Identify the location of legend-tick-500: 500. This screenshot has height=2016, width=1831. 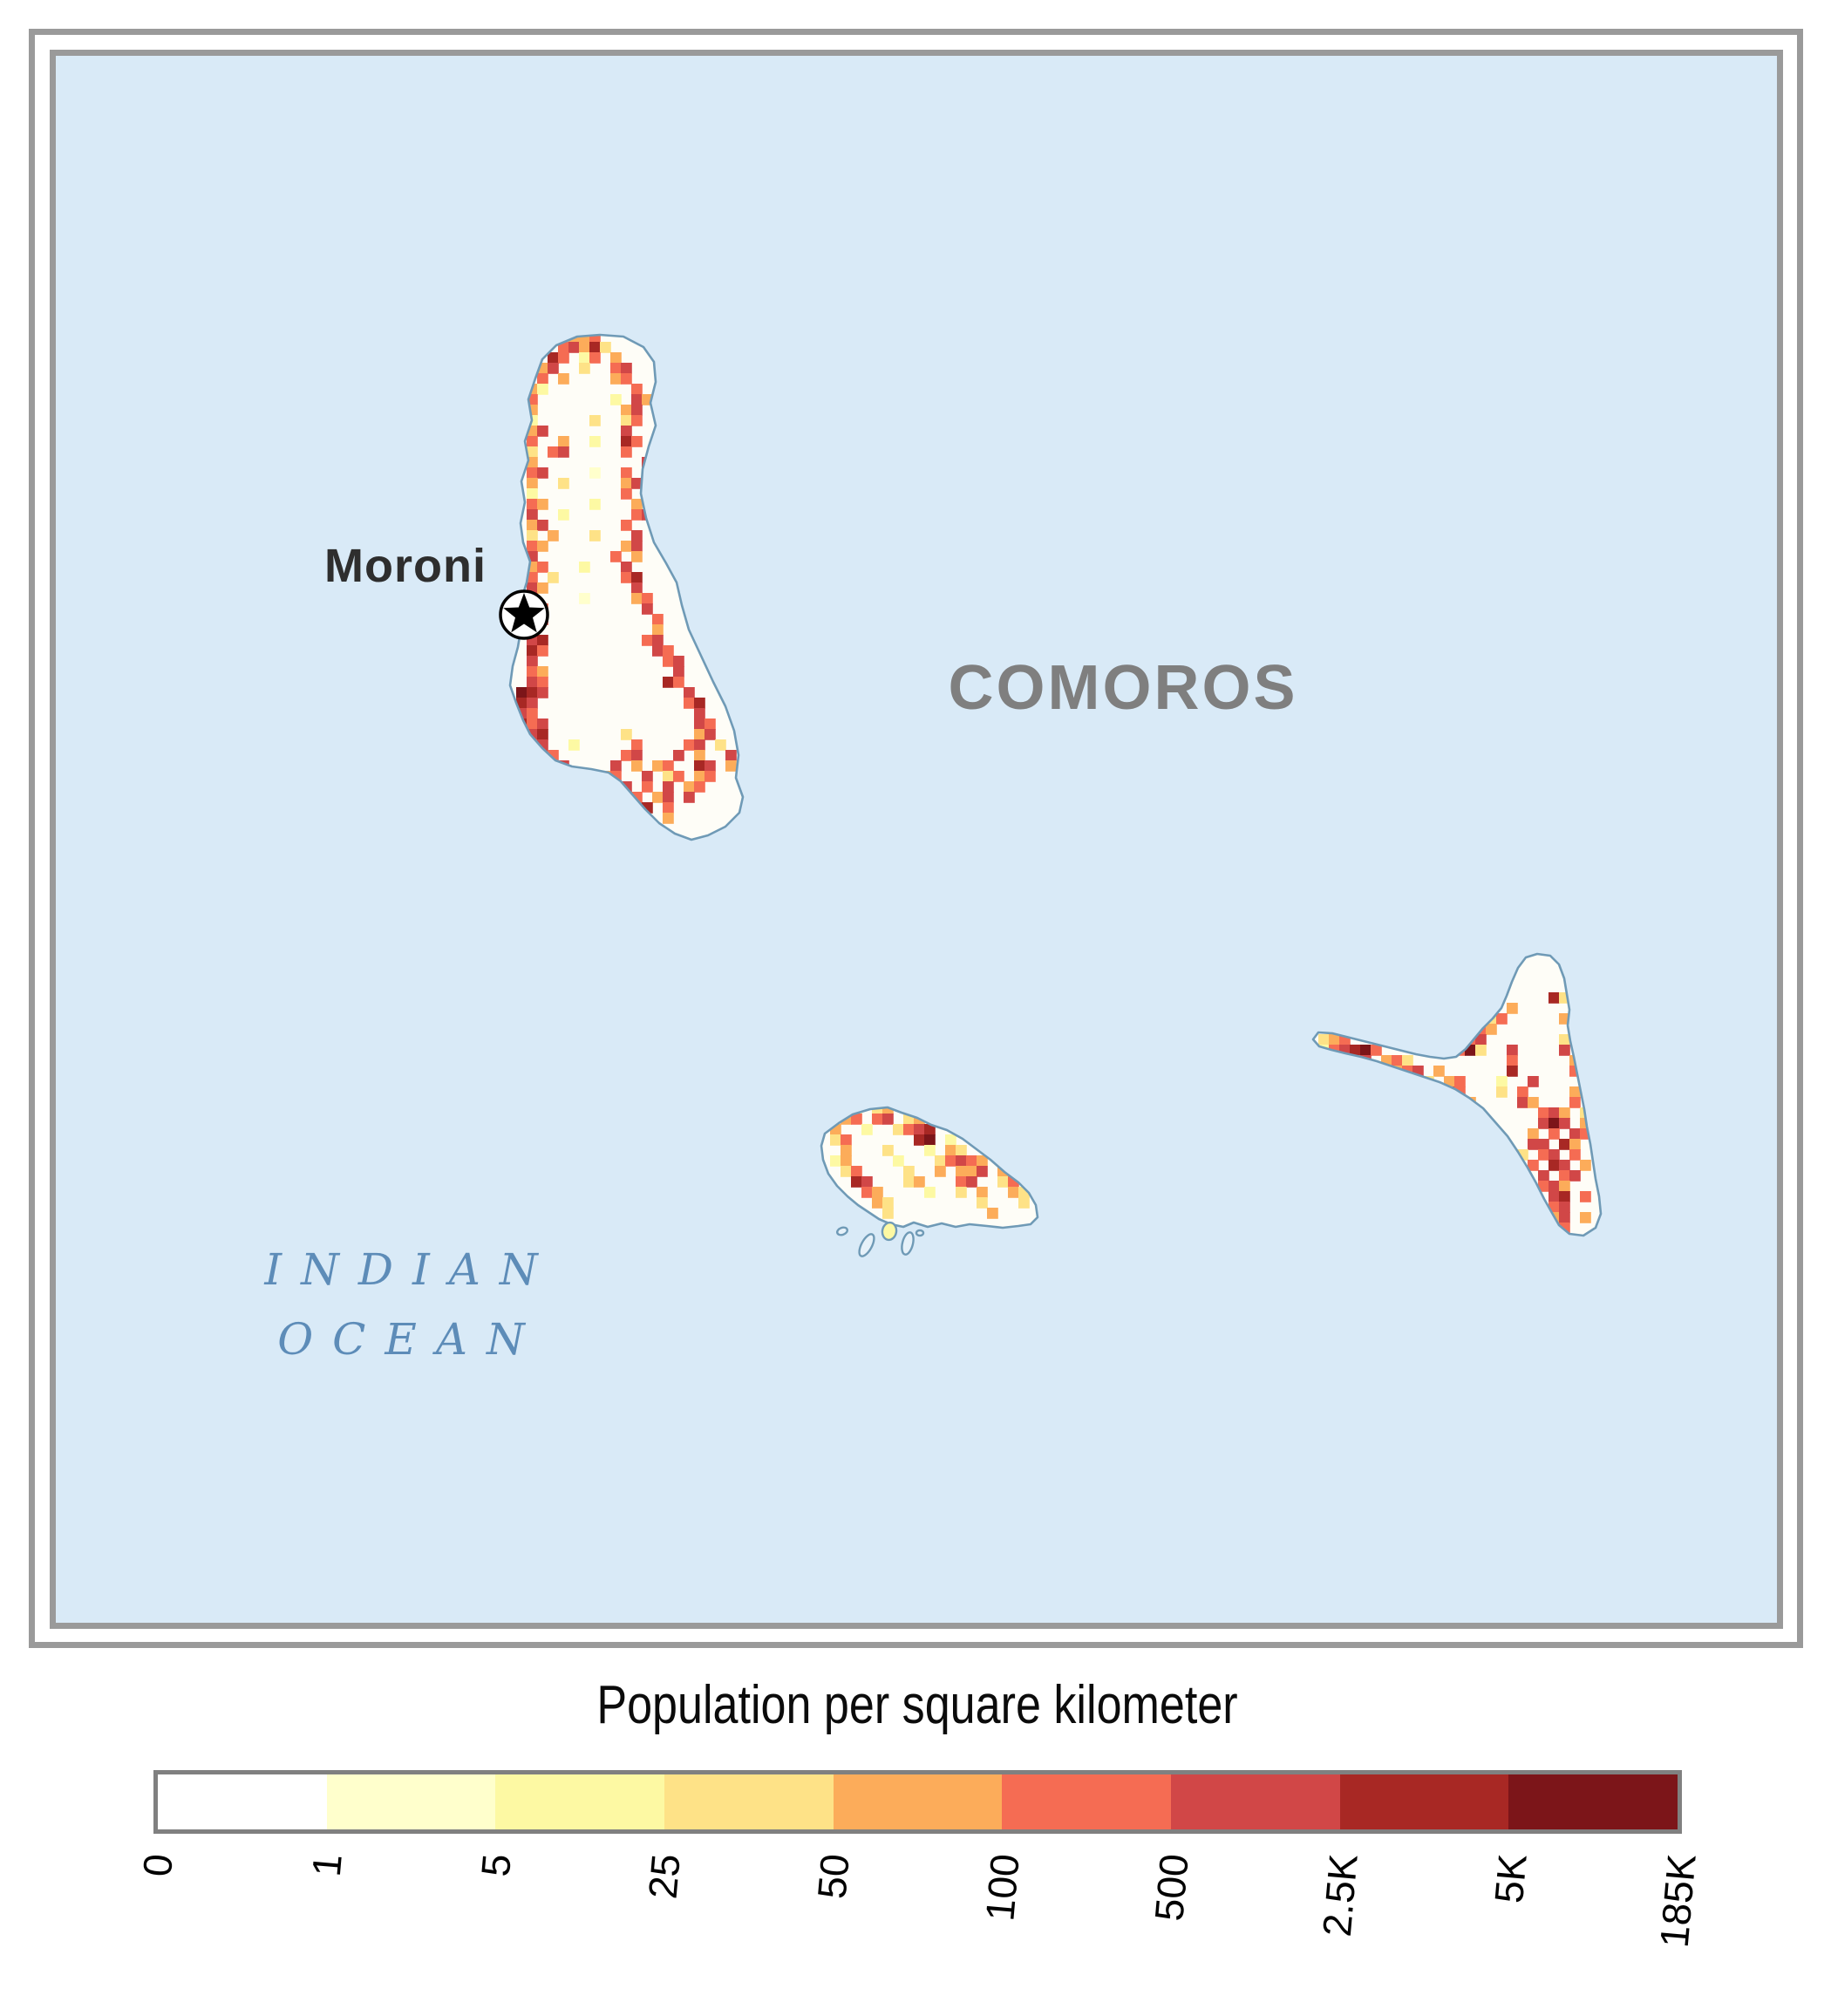
(1171, 1888).